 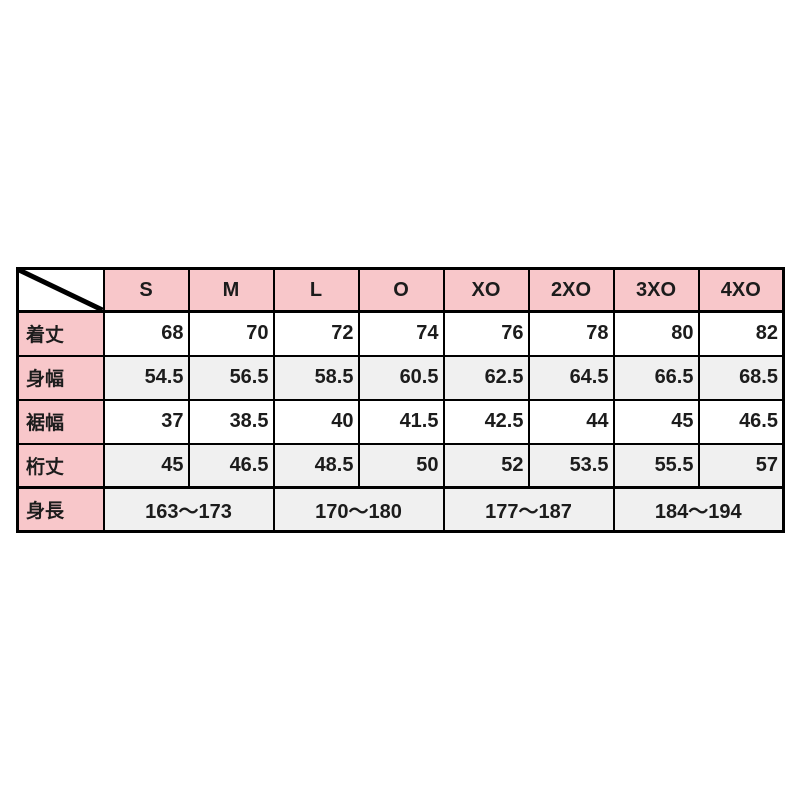 I want to click on diagonal-line-icon, so click(x=61, y=290).